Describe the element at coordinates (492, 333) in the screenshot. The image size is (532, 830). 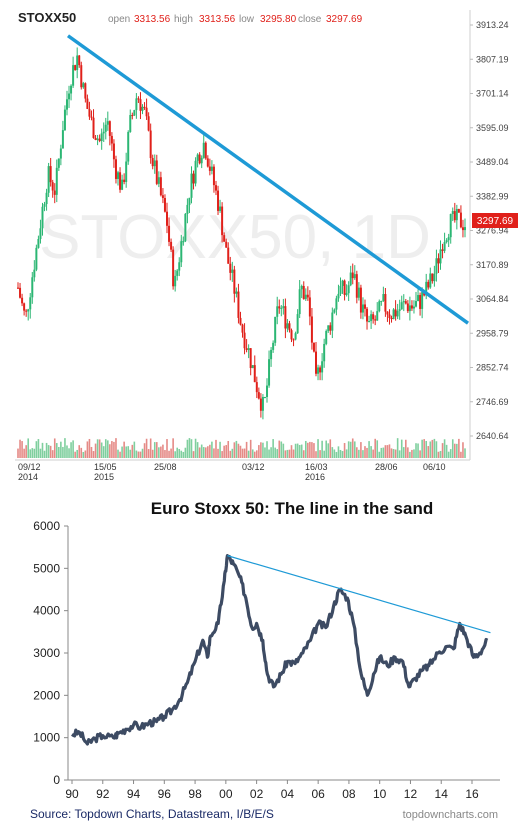
I see `price-tick-label: 2958.79` at that location.